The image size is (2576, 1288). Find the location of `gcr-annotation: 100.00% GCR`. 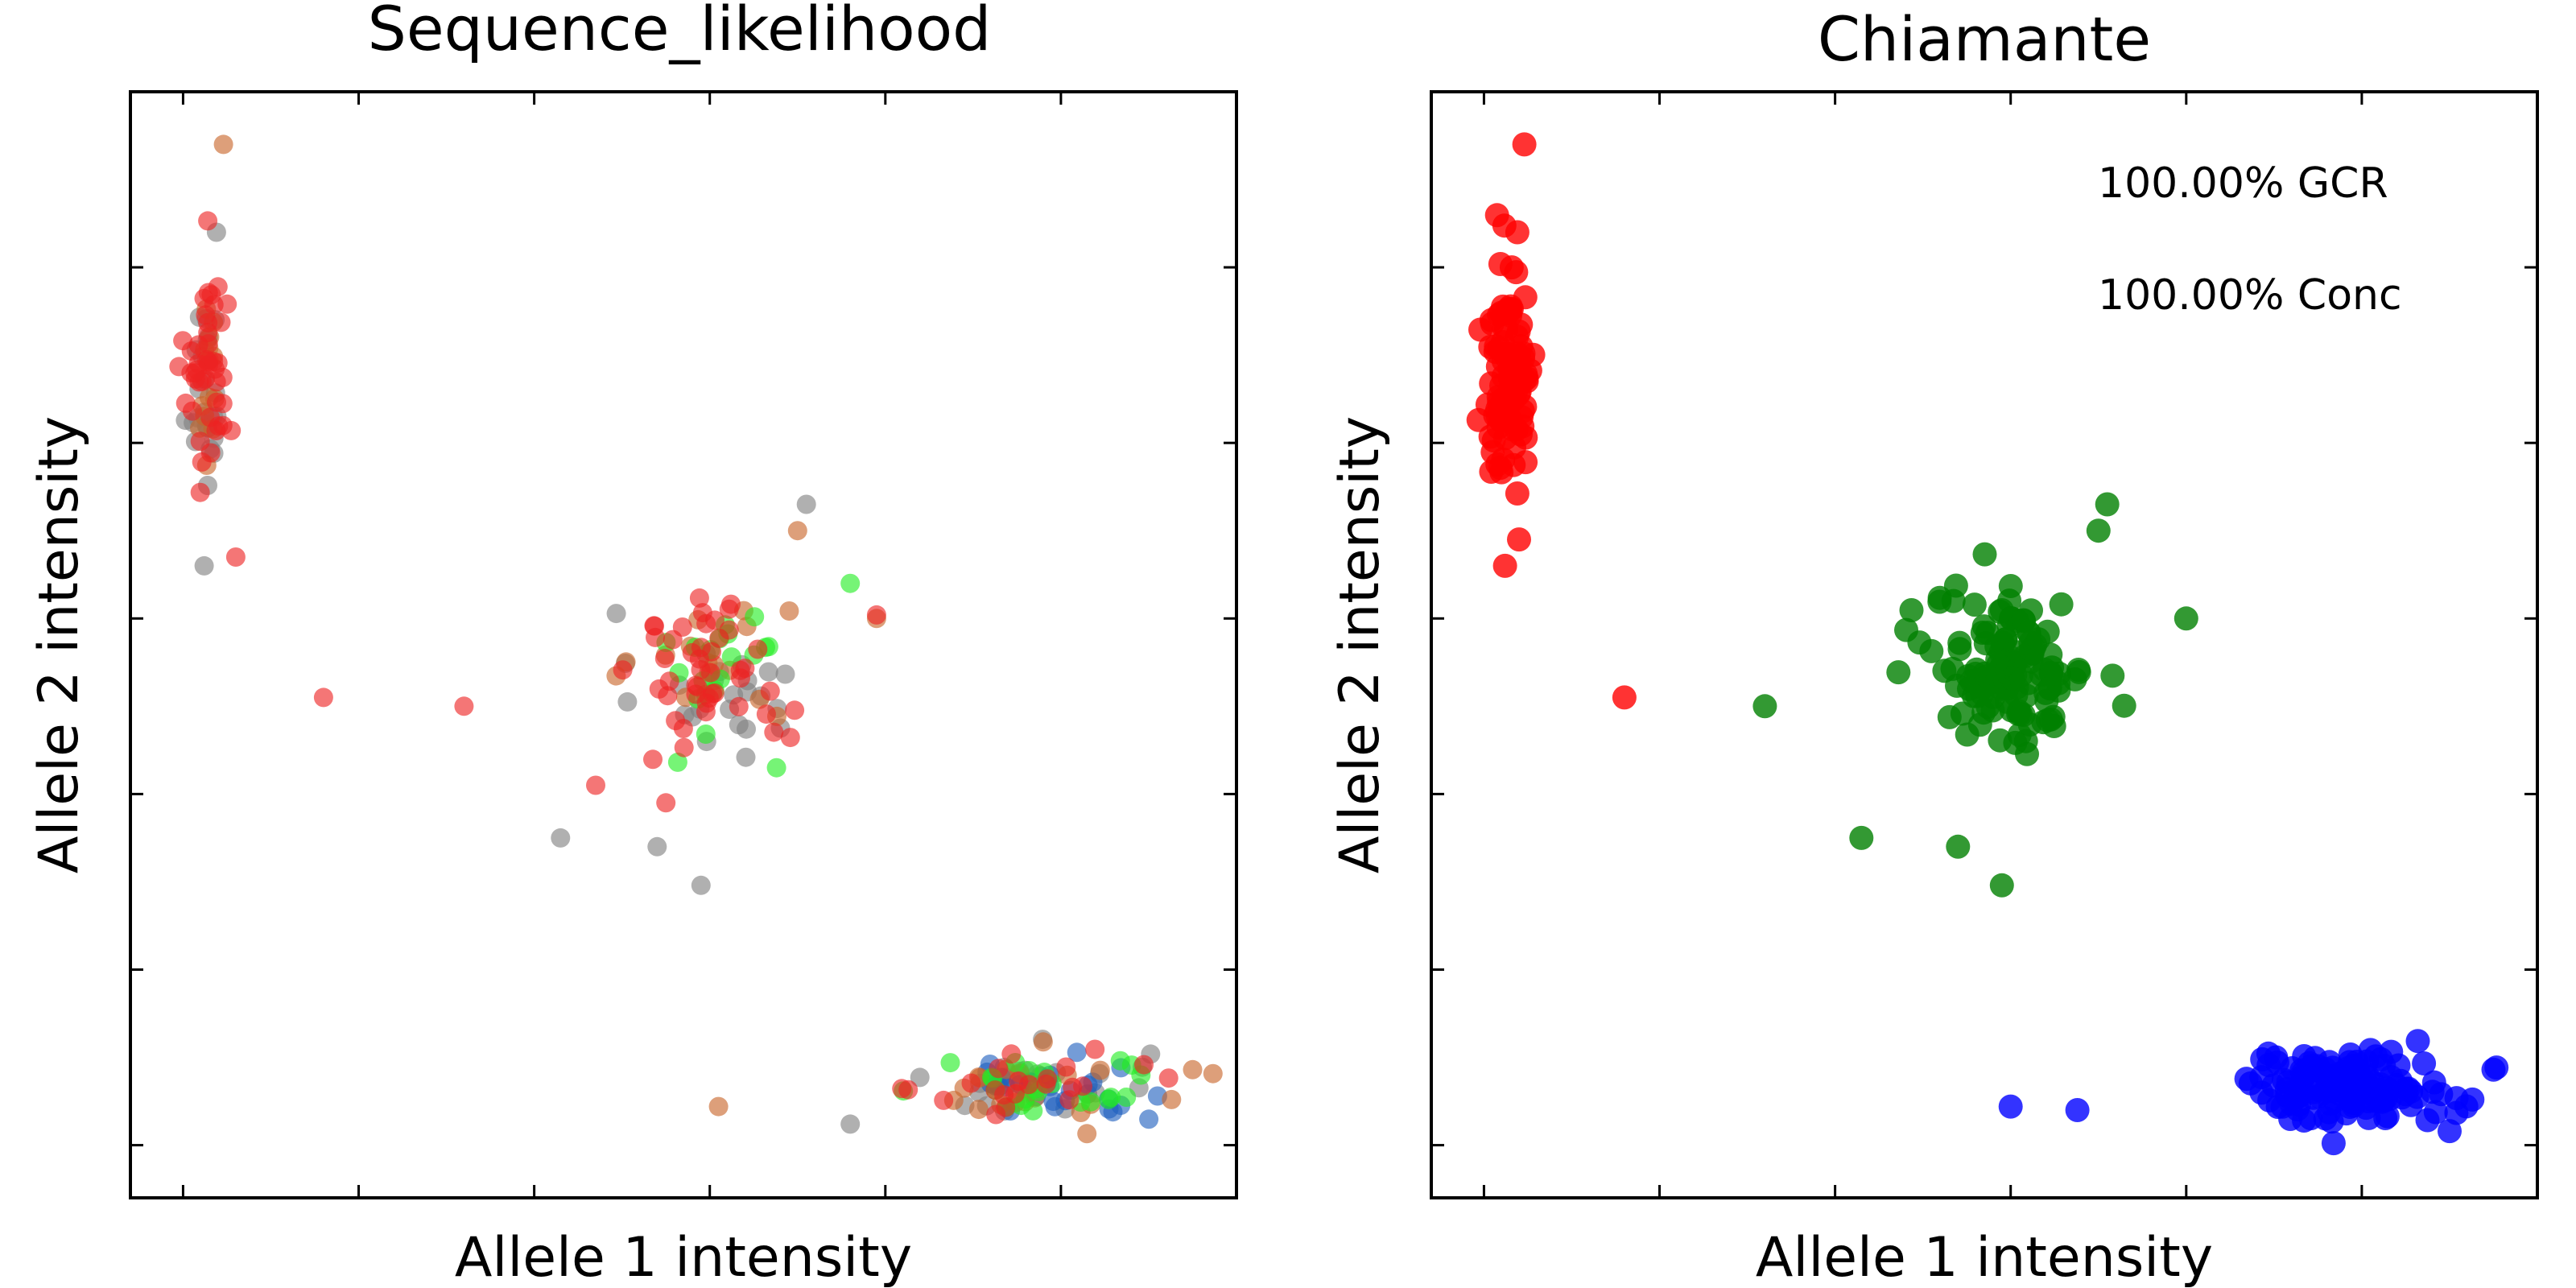

gcr-annotation: 100.00% GCR is located at coordinates (2243, 183).